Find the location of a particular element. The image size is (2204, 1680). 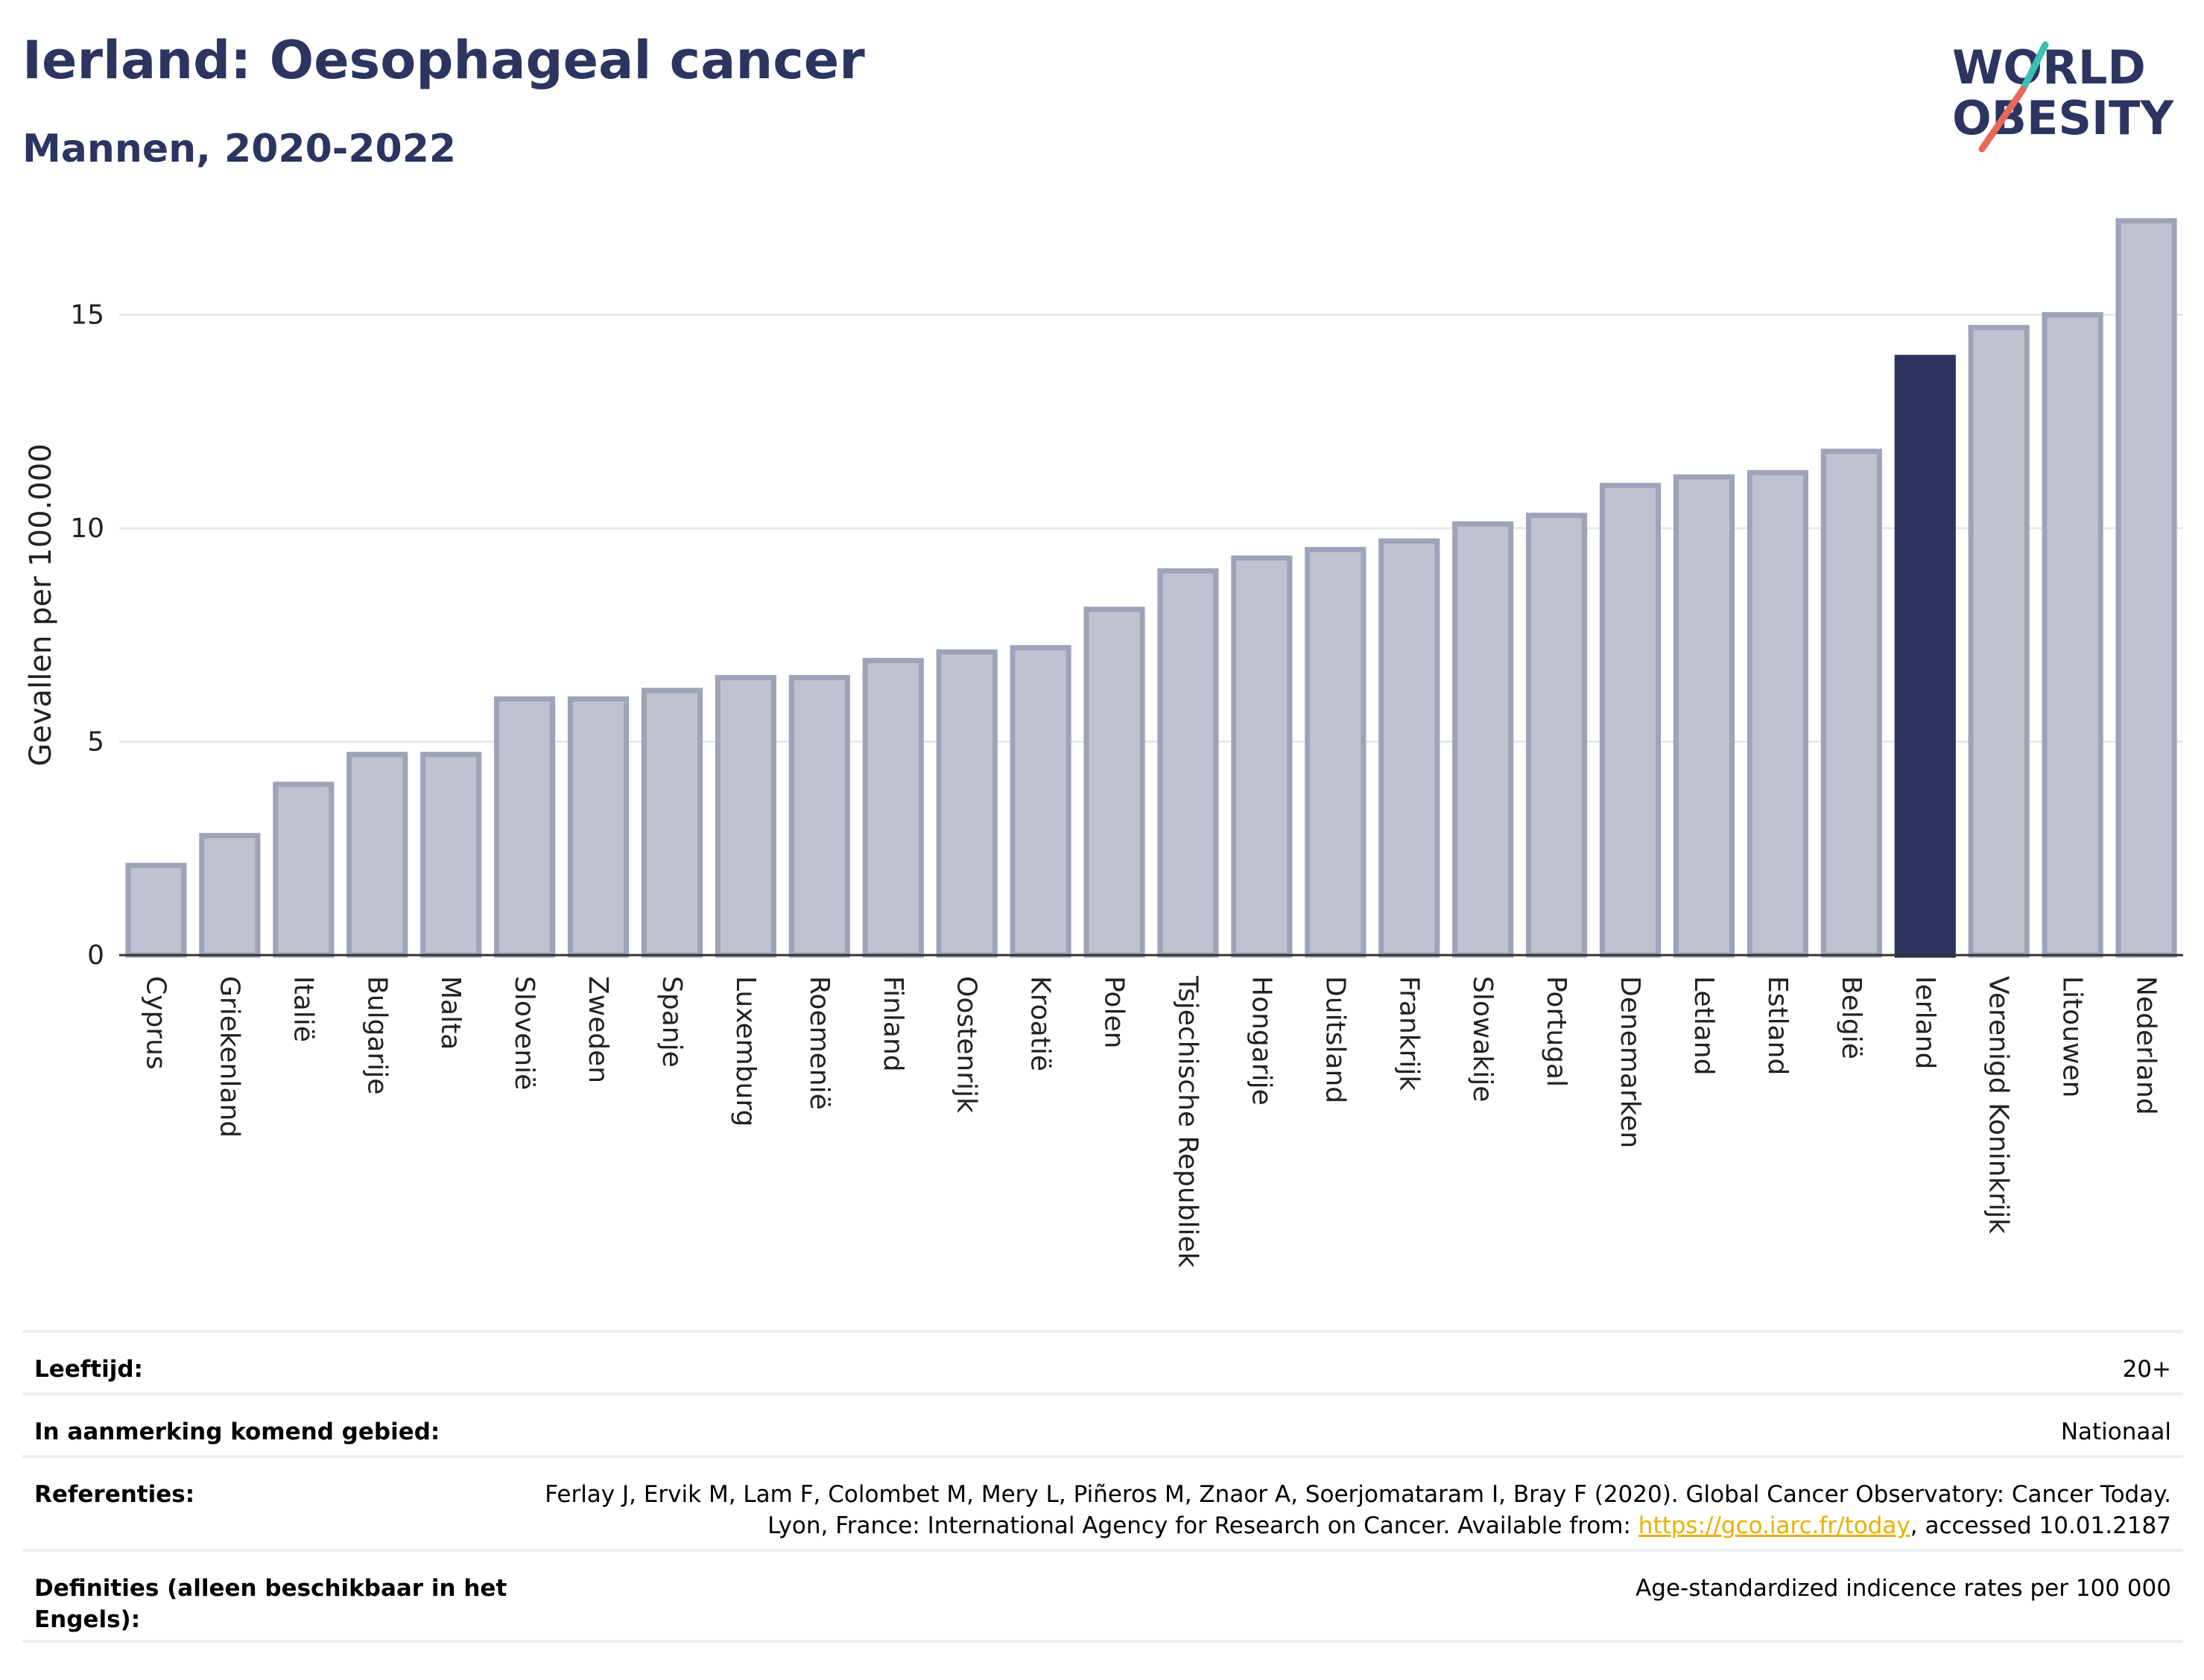

x-tick-label: Malta is located at coordinates (450, 1013).